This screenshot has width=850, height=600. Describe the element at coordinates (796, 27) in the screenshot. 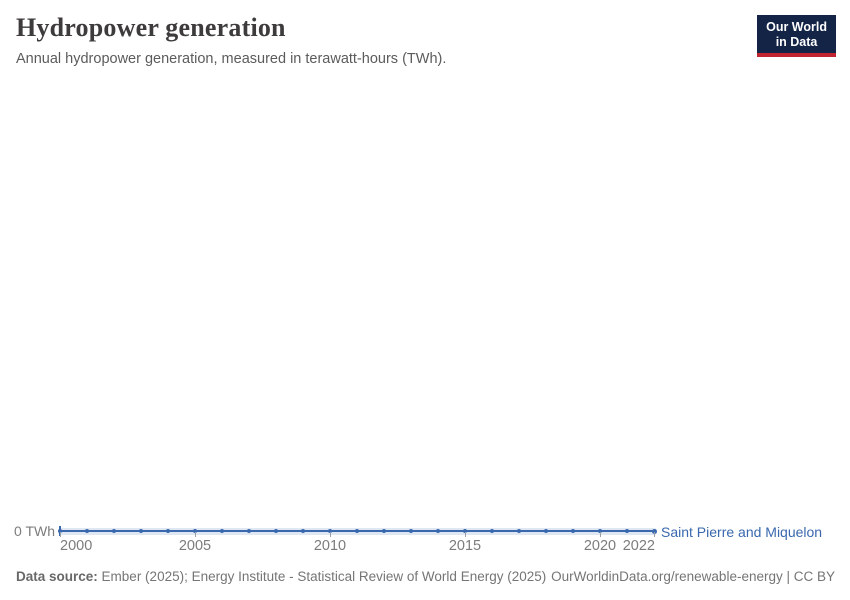

I see `owid-logo-line1: Our World` at that location.